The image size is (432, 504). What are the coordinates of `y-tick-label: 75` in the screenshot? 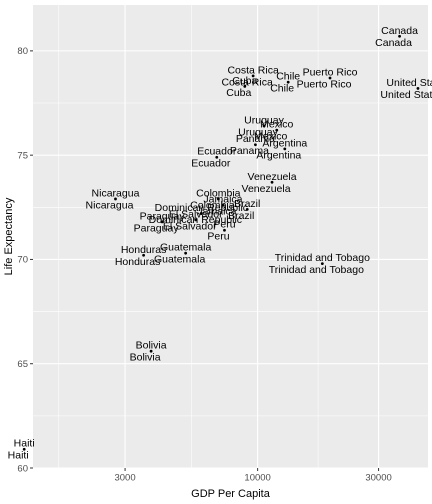 It's located at (22, 155).